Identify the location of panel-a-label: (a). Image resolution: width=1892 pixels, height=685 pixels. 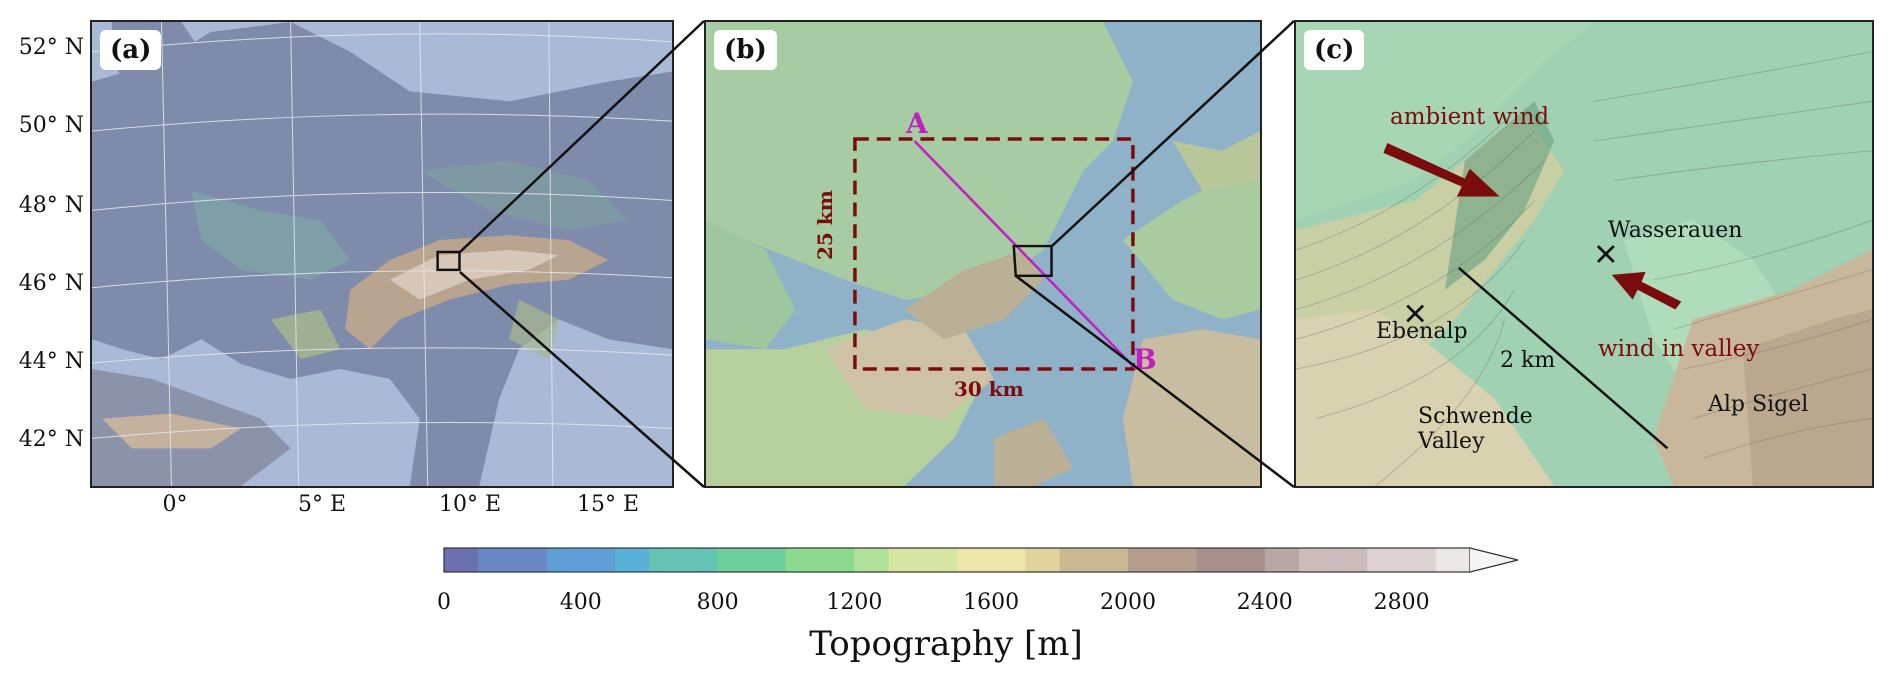
(131, 50).